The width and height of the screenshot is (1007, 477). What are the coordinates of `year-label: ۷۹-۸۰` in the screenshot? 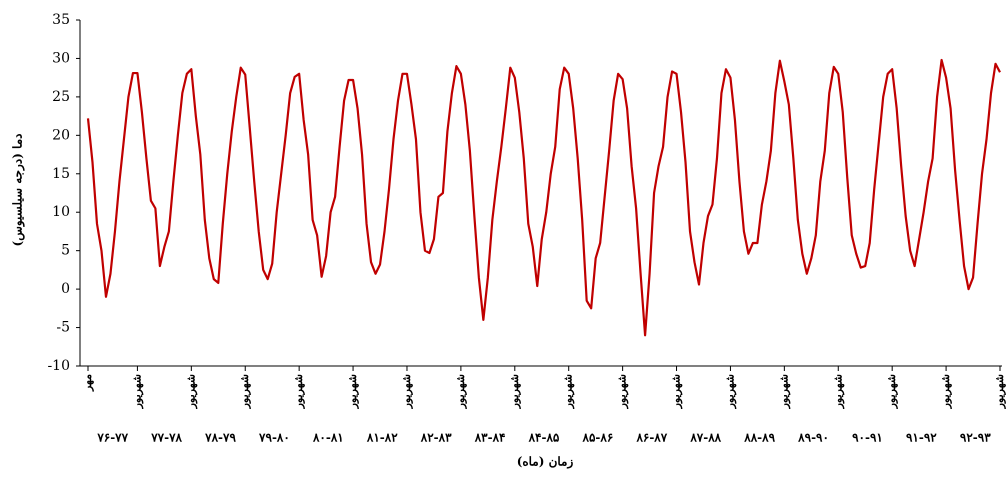 It's located at (274, 438).